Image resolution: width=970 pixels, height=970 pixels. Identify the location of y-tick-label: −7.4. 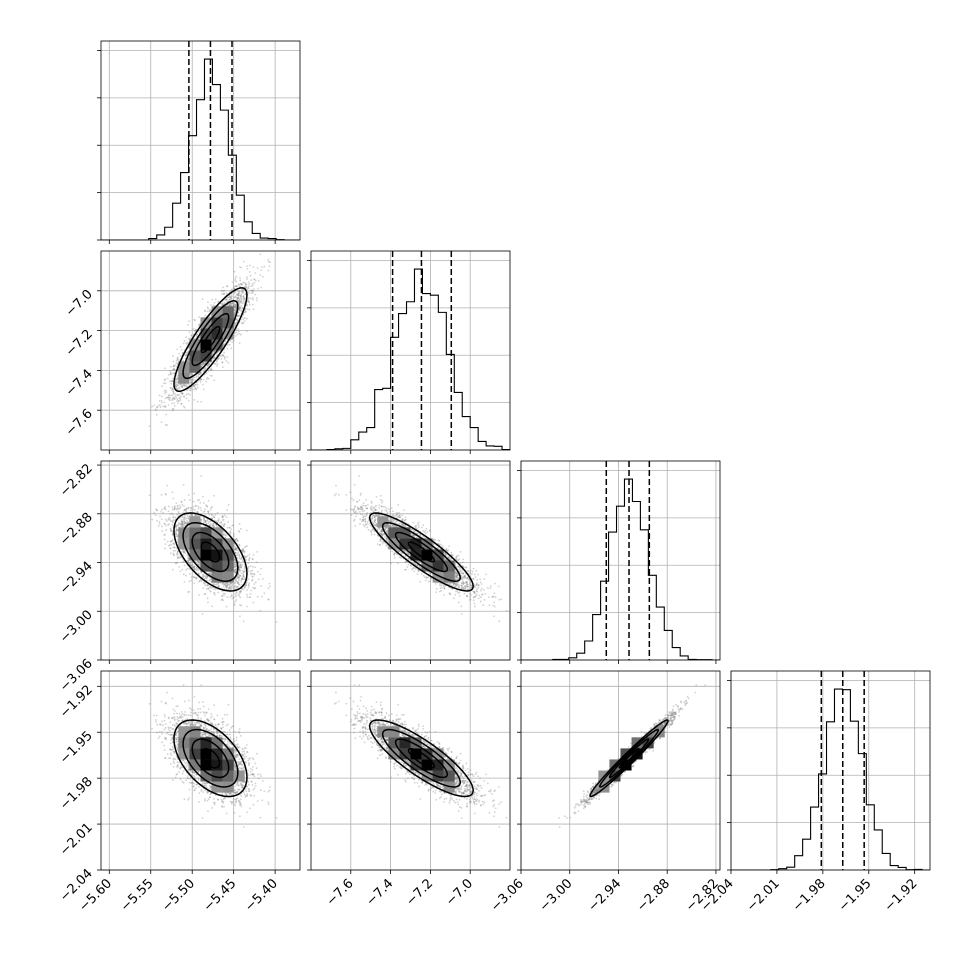
(79, 383).